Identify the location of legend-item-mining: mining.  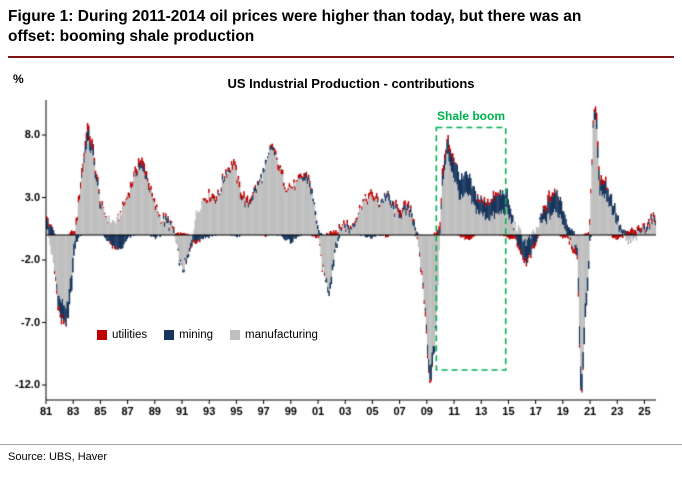
(188, 335).